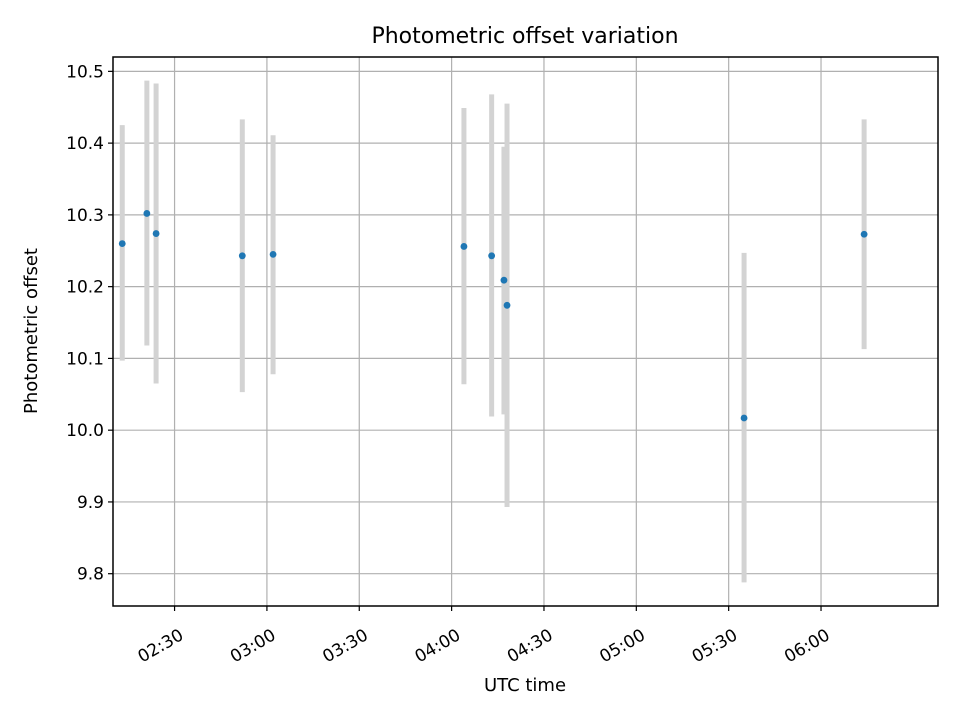 This screenshot has height=720, width=960. I want to click on y-tick-label: 9.9, so click(90, 503).